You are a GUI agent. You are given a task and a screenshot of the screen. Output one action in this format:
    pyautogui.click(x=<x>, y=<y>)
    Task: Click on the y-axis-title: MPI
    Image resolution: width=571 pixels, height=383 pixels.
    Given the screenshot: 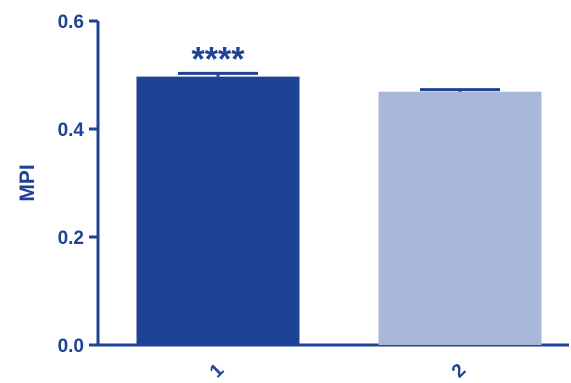 What is the action you would take?
    pyautogui.click(x=27, y=182)
    